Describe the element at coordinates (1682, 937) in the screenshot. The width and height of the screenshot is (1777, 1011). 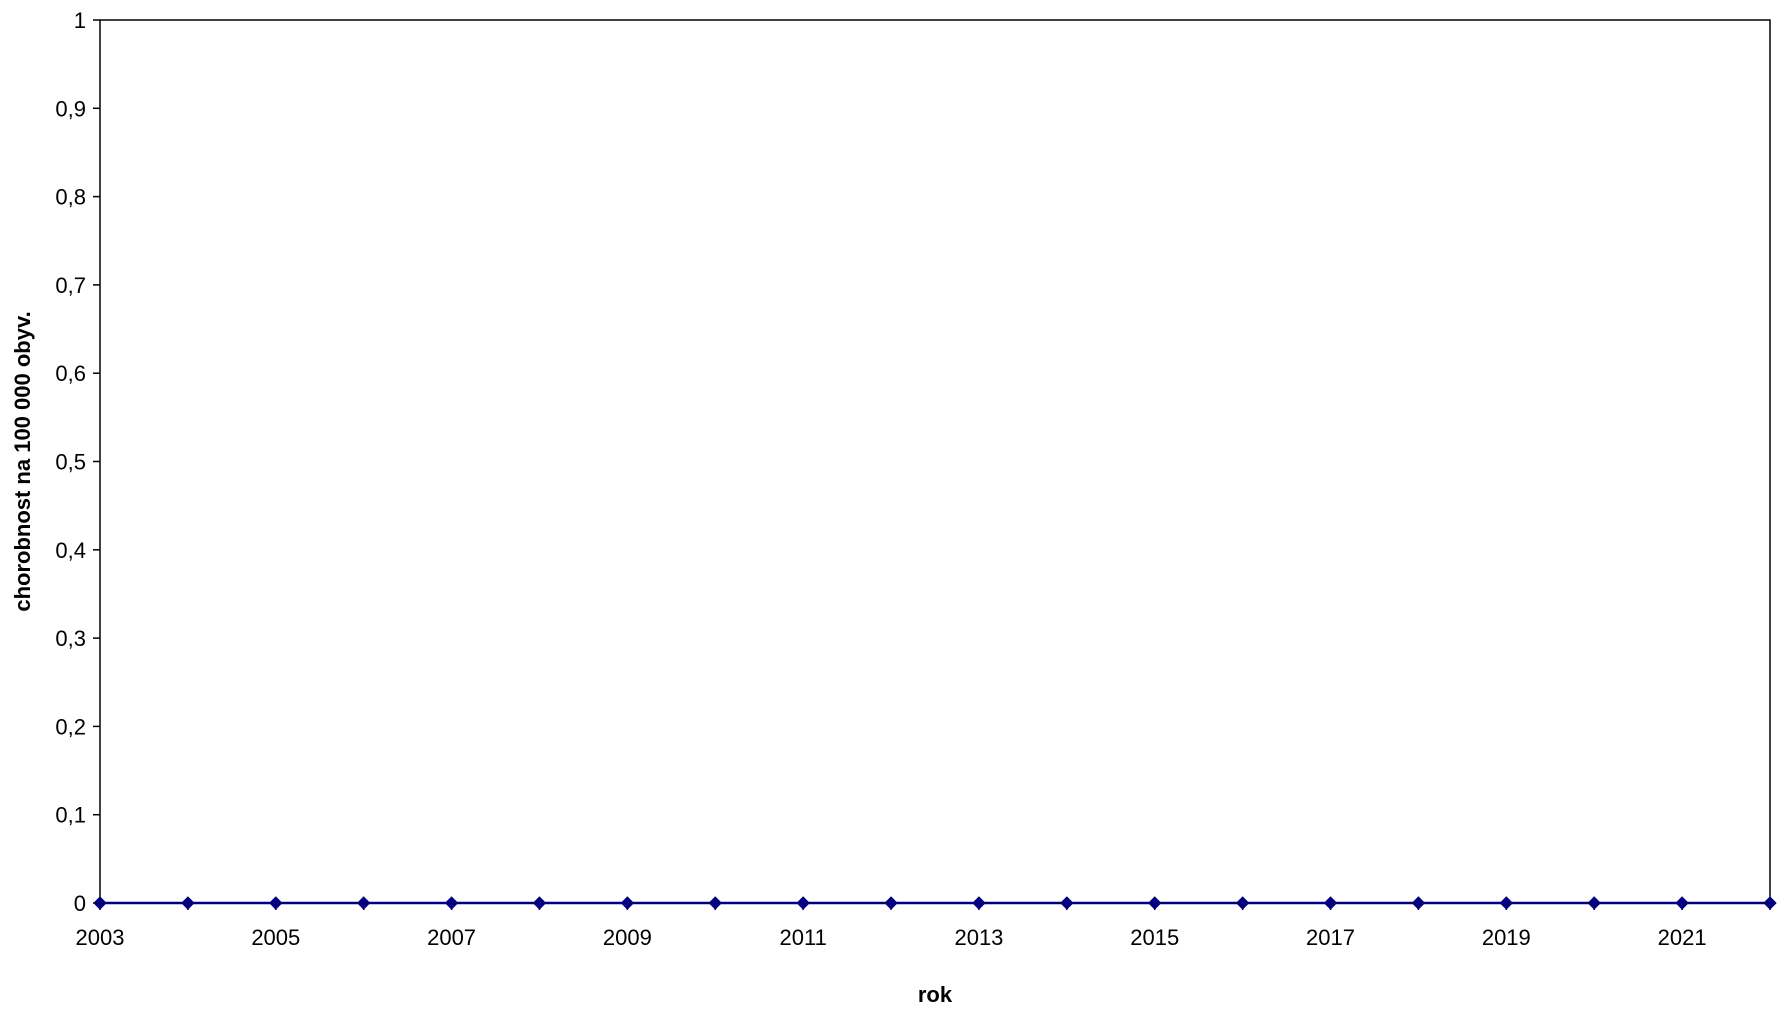
I see `x-tick-label: 2021` at that location.